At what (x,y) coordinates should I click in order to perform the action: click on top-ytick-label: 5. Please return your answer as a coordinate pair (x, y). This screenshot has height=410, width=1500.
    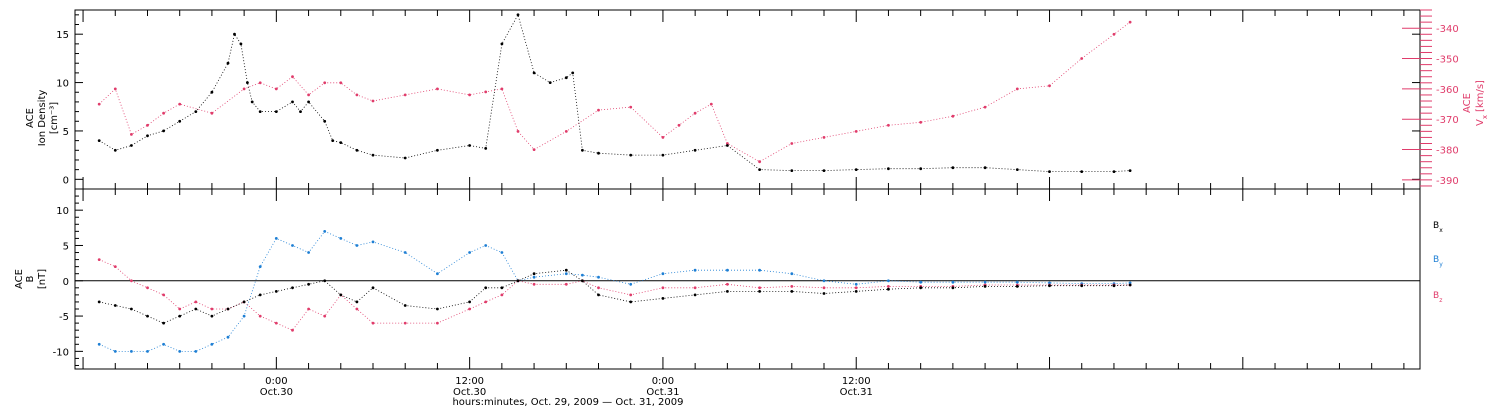
    Looking at the image, I should click on (66, 132).